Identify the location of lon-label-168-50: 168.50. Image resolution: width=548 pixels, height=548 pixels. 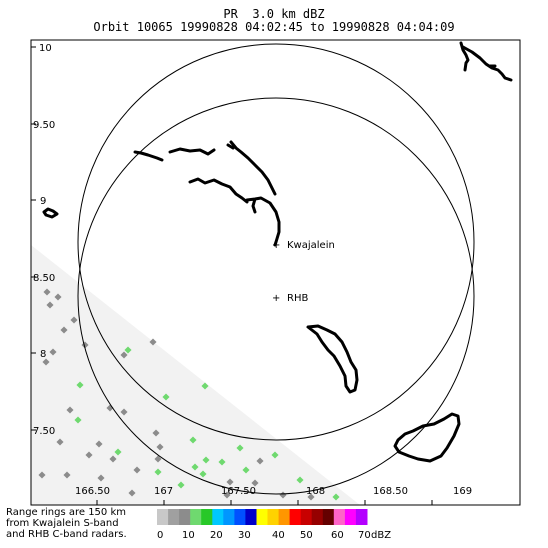
(390, 491).